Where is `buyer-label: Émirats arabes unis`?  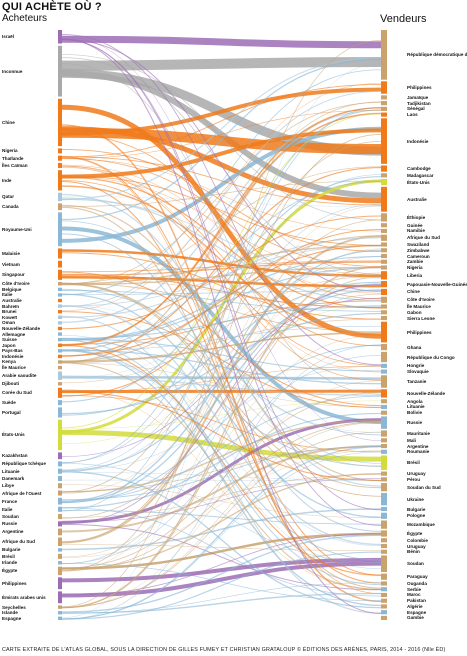
buyer-label: Émirats arabes unis is located at coordinates (24, 597).